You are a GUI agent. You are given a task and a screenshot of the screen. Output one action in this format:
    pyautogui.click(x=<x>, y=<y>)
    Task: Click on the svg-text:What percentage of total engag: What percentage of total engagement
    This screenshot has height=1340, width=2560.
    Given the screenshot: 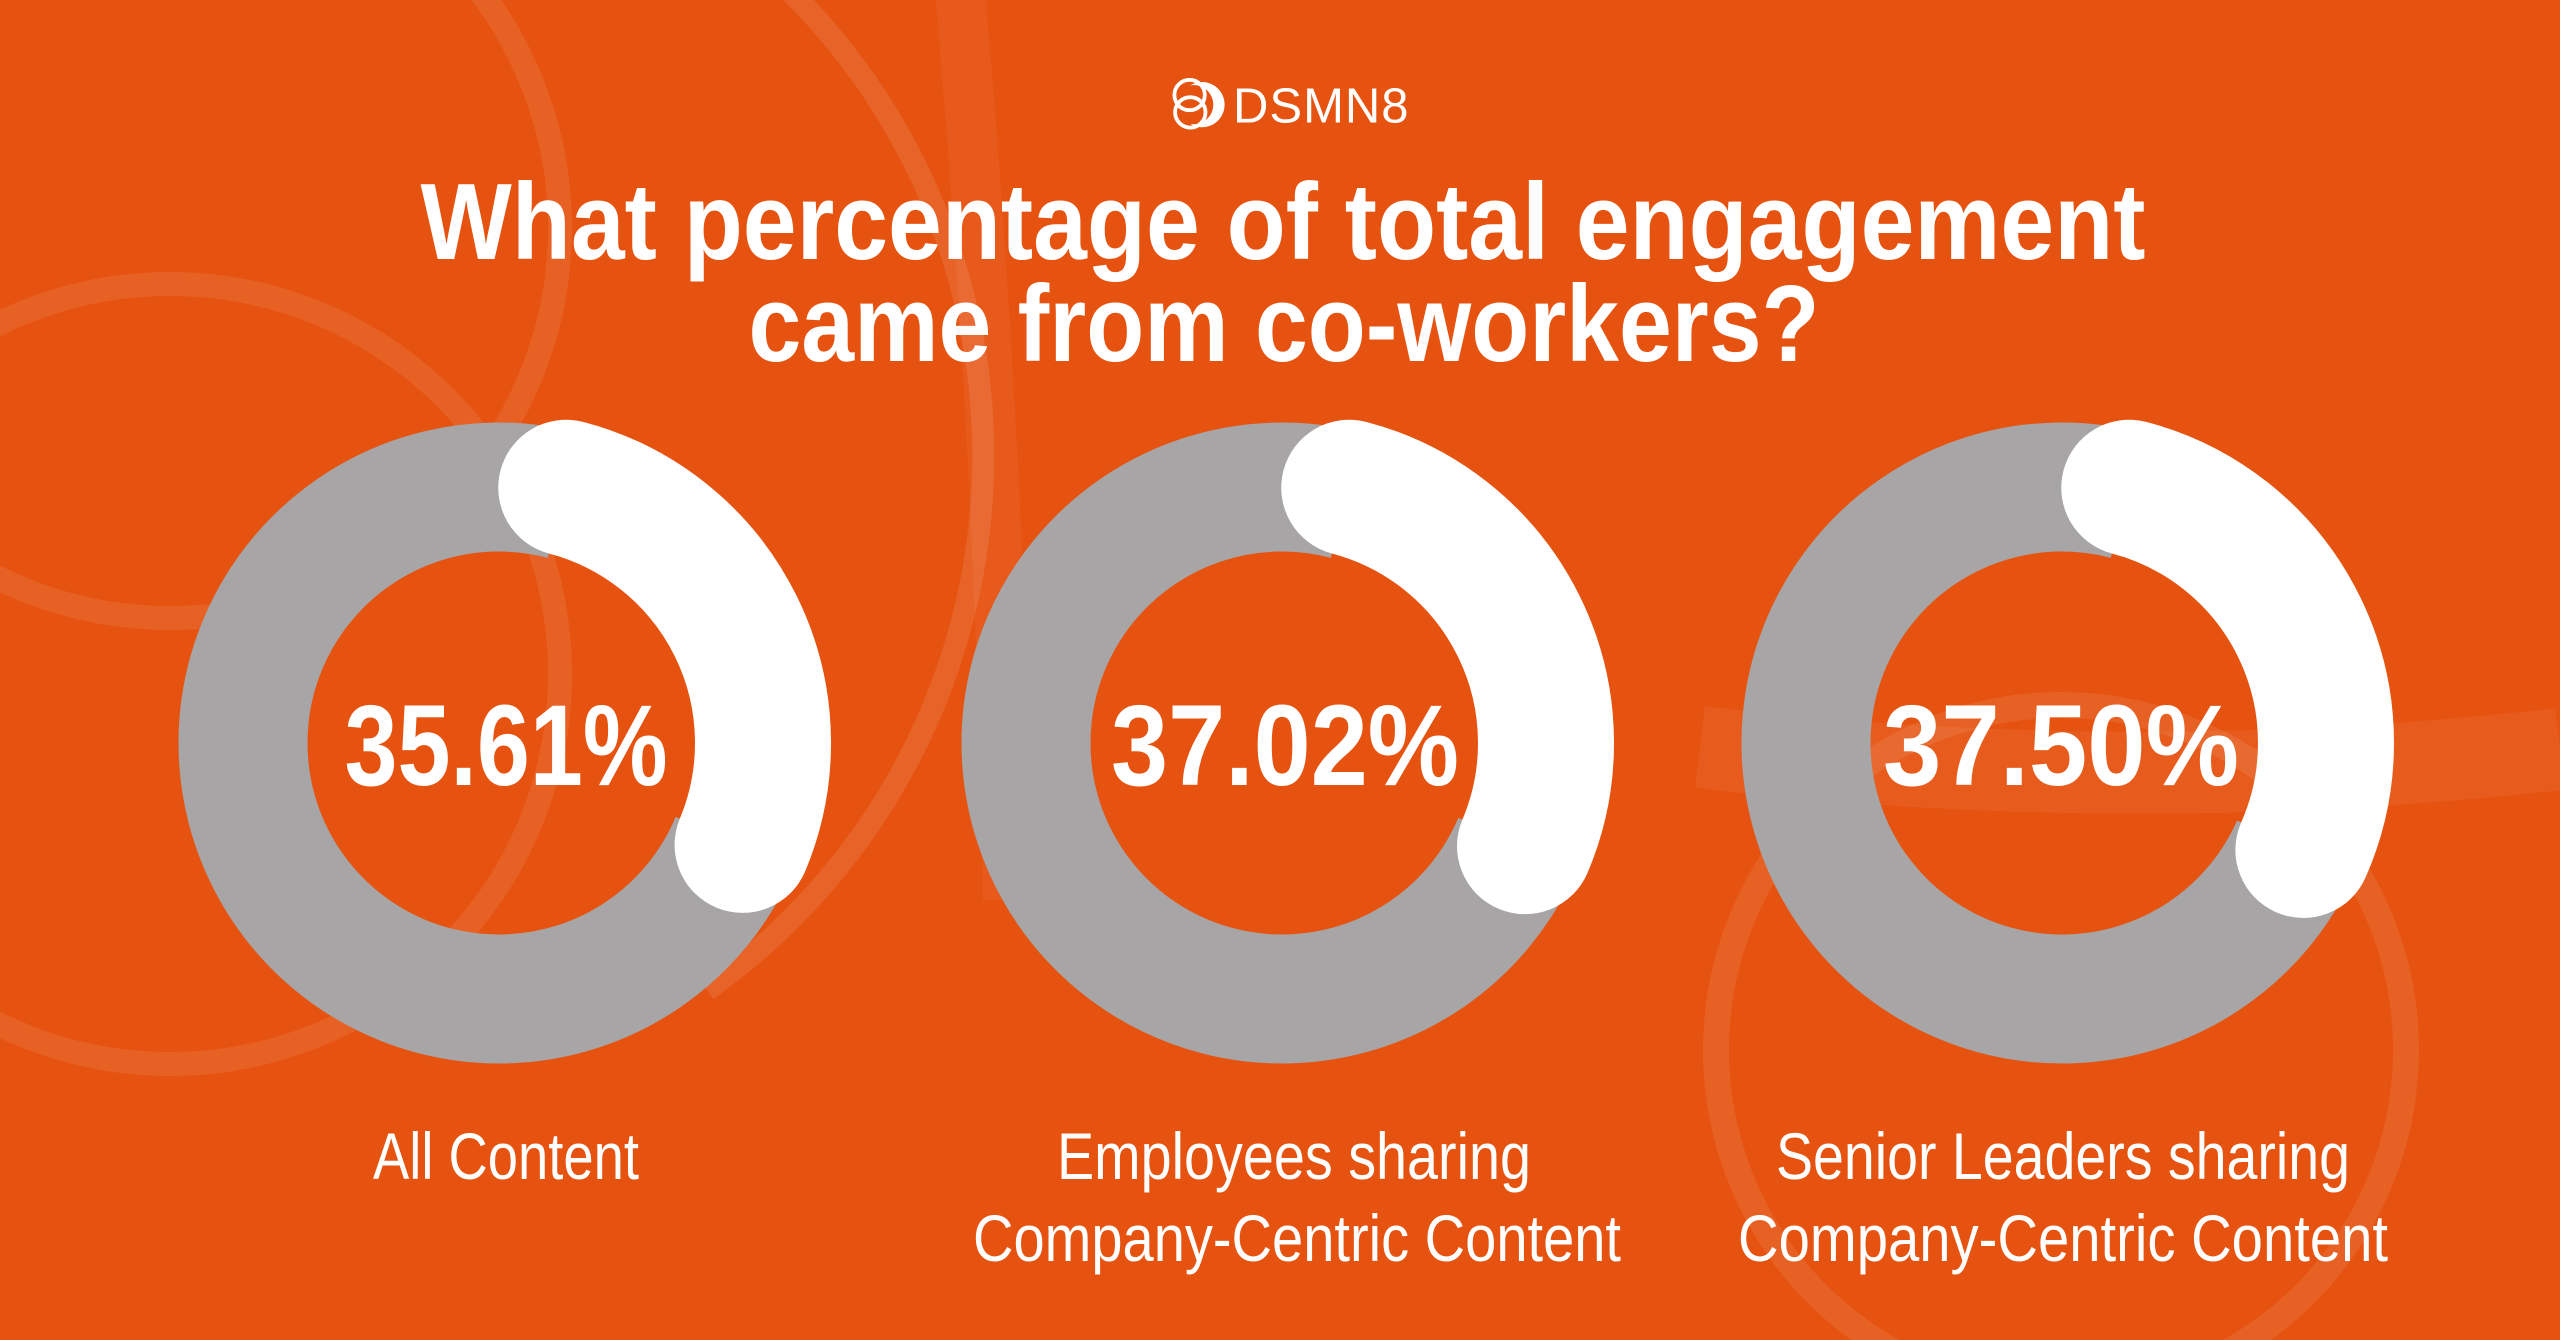 What is the action you would take?
    pyautogui.click(x=1283, y=222)
    